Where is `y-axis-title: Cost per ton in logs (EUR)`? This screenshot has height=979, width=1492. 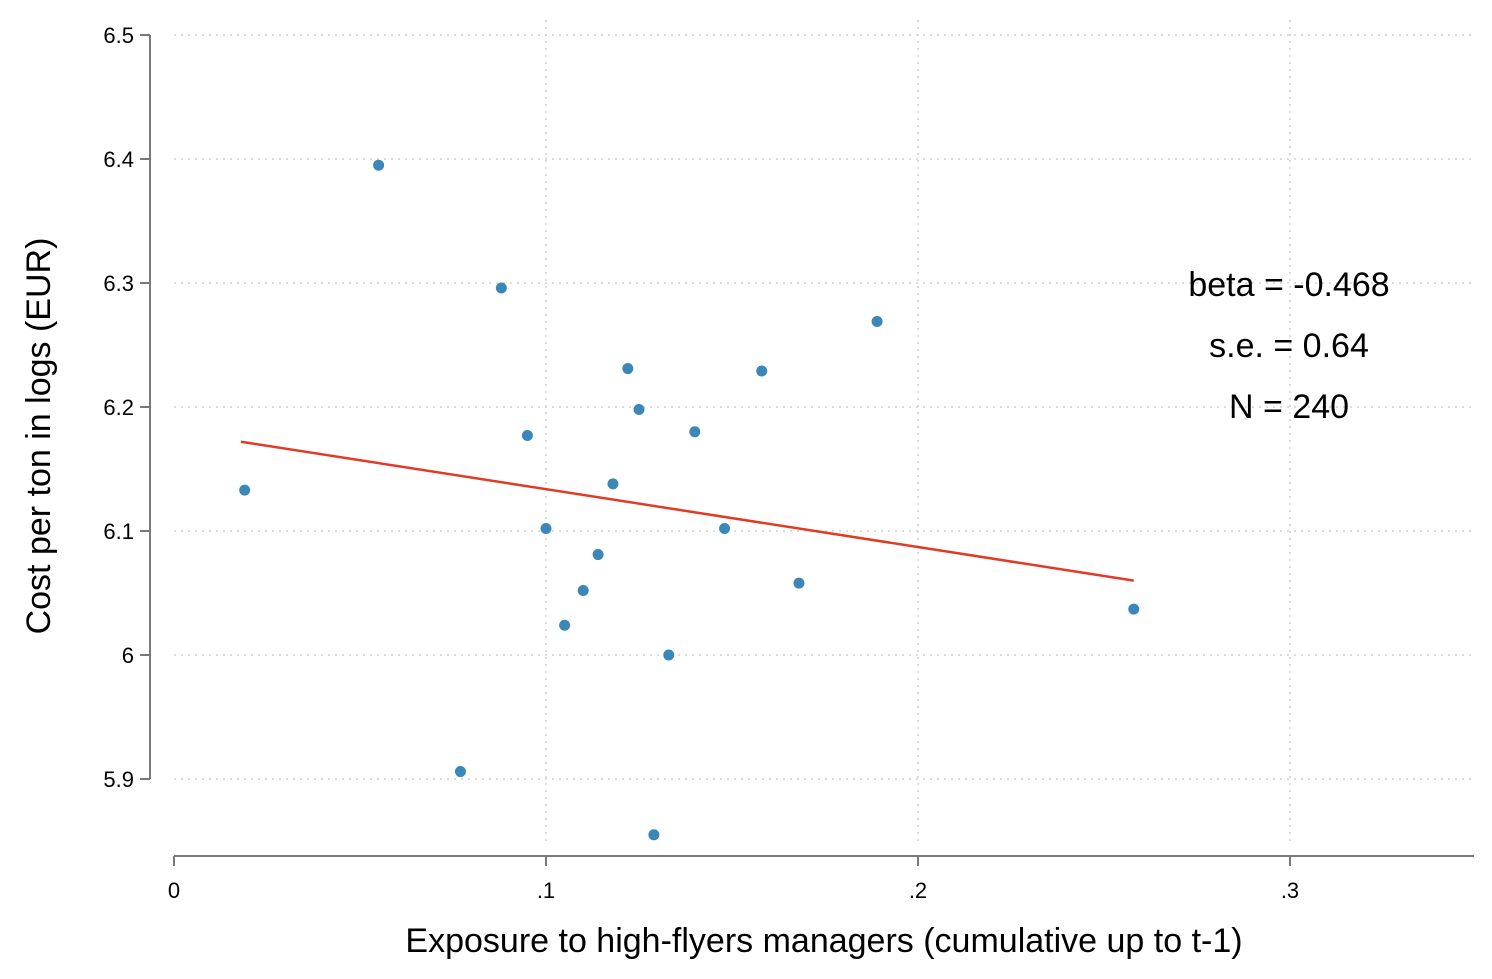
y-axis-title: Cost per ton in logs (EUR) is located at coordinates (39, 436).